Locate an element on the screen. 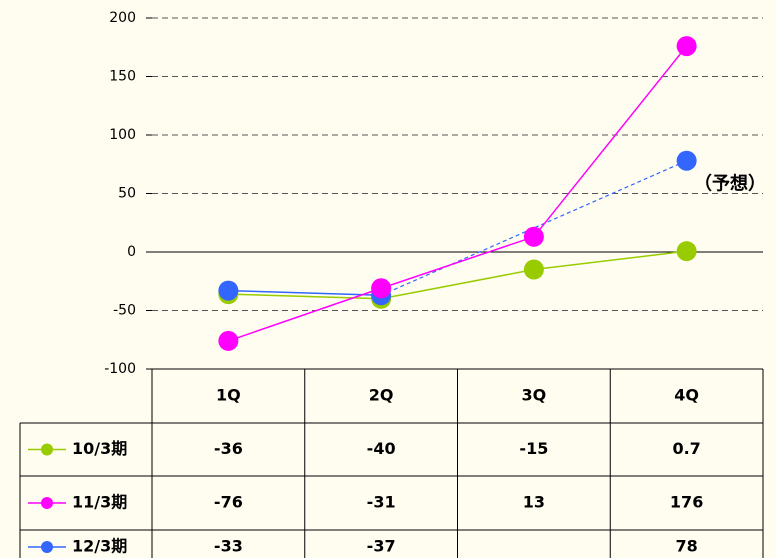 The height and width of the screenshot is (558, 776). y-tick-label: 200 is located at coordinates (122, 18).